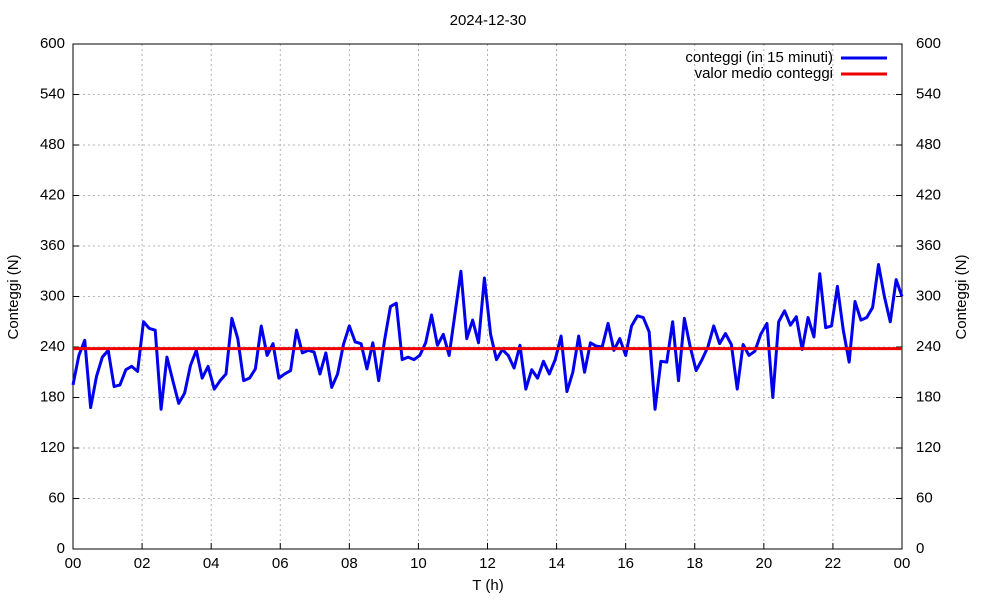  What do you see at coordinates (928, 396) in the screenshot?
I see `y2-tick-label: 180` at bounding box center [928, 396].